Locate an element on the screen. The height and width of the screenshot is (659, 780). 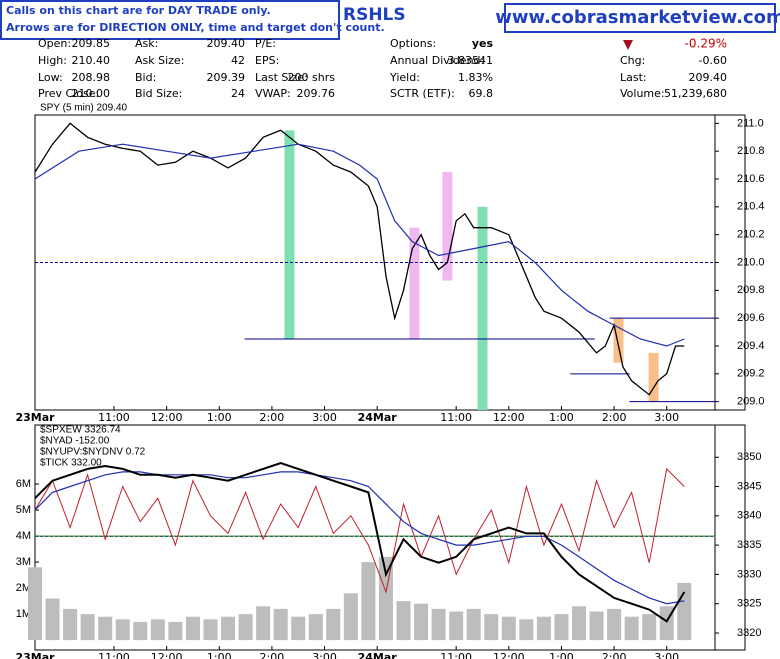
y-tick-label: 211.0 is located at coordinates (750, 123).